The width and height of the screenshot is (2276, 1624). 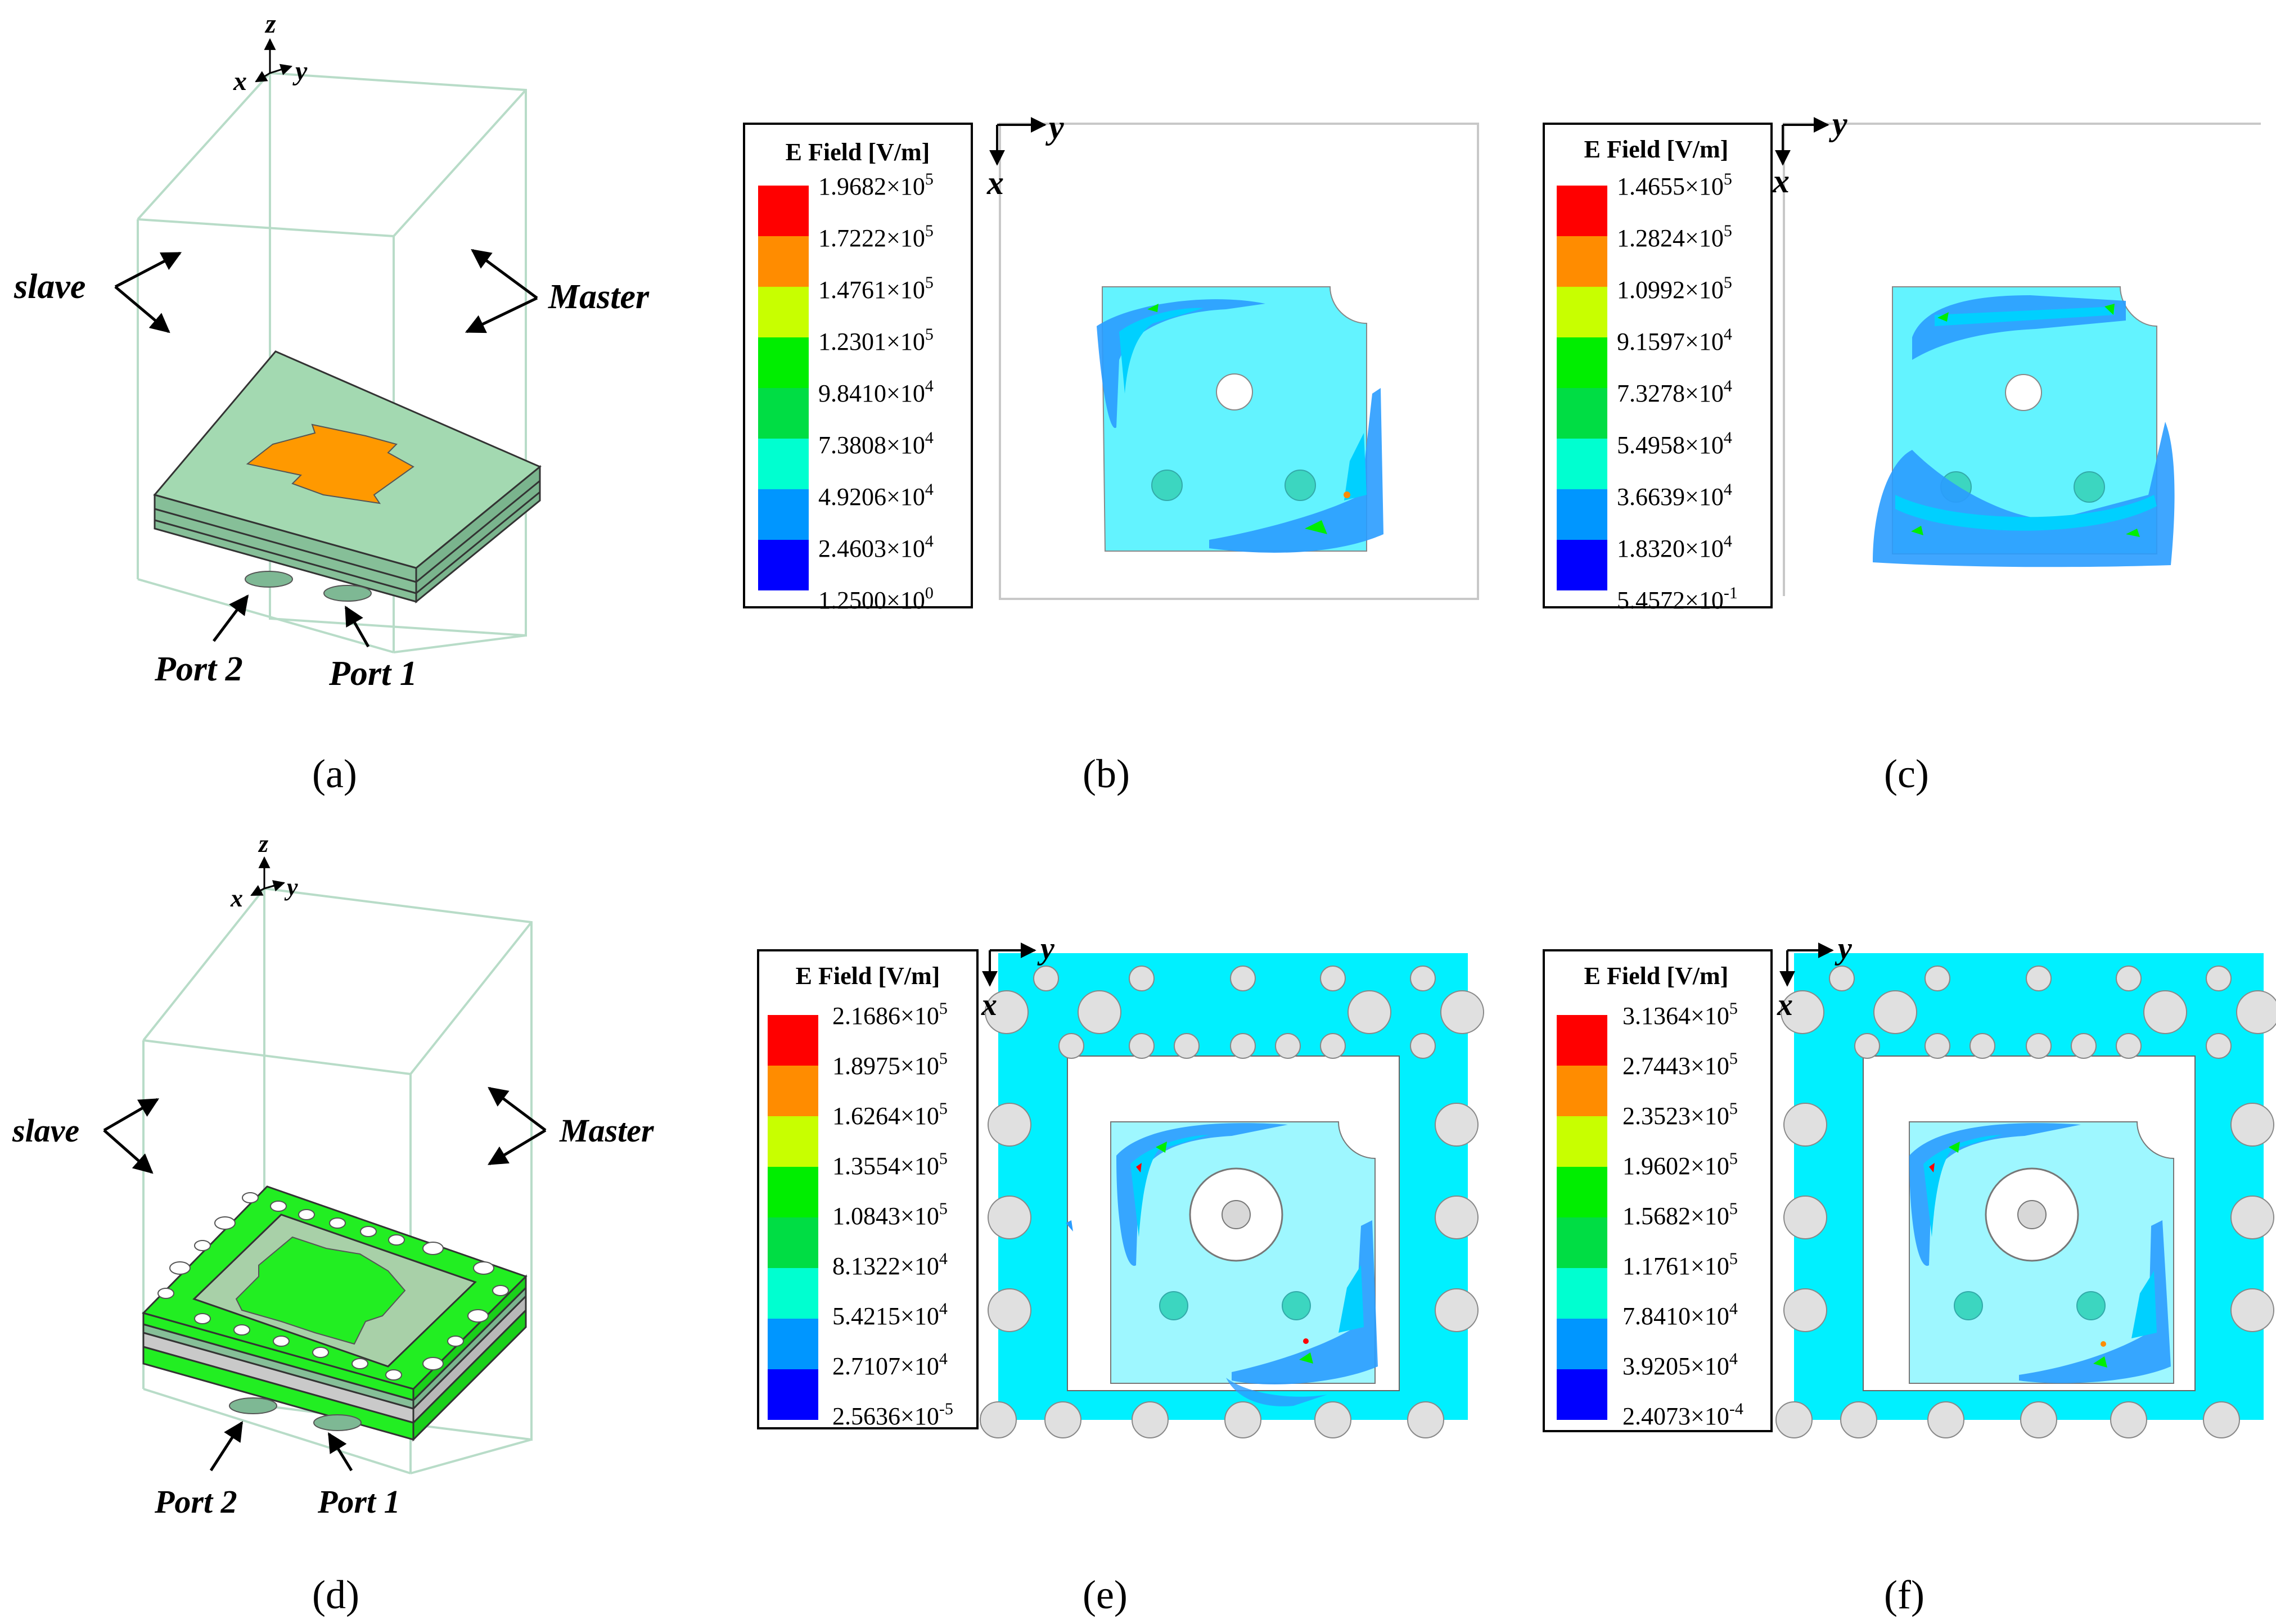 What do you see at coordinates (876, 392) in the screenshot?
I see `legend-value: 9.8410×10⁴` at bounding box center [876, 392].